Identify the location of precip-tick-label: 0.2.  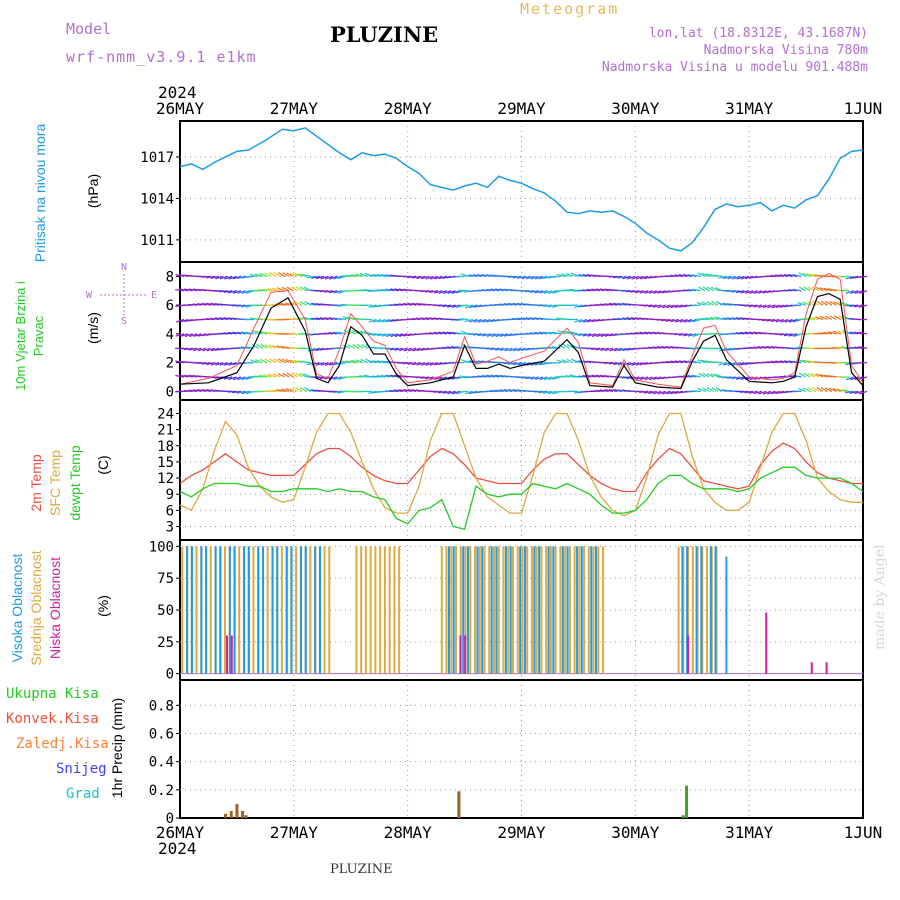
(161, 791).